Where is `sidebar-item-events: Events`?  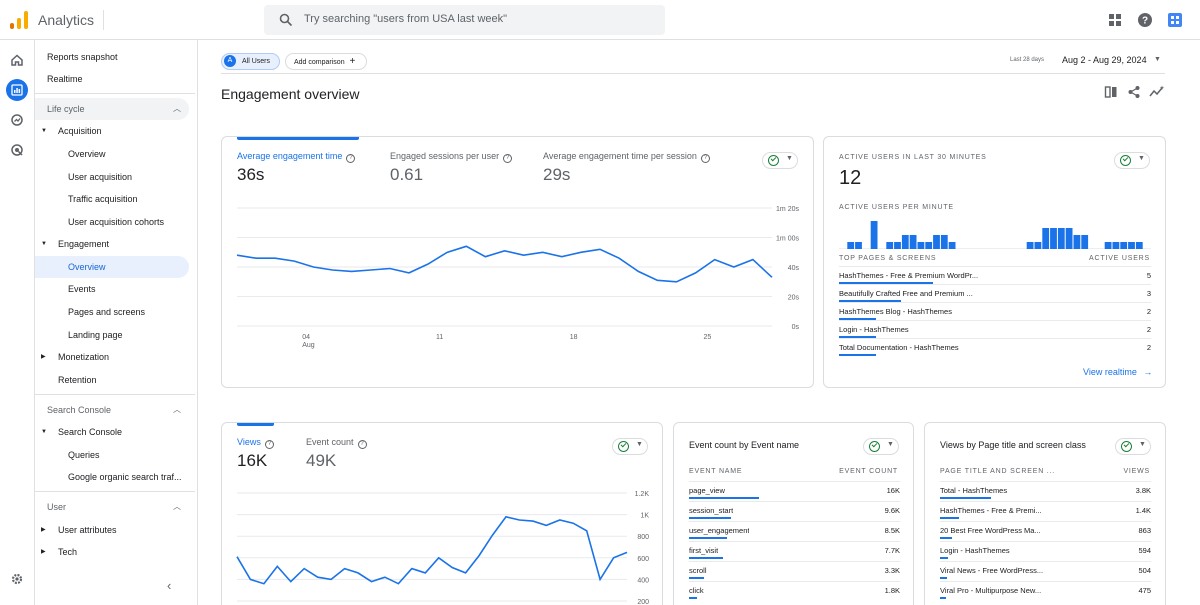 sidebar-item-events: Events is located at coordinates (112, 289).